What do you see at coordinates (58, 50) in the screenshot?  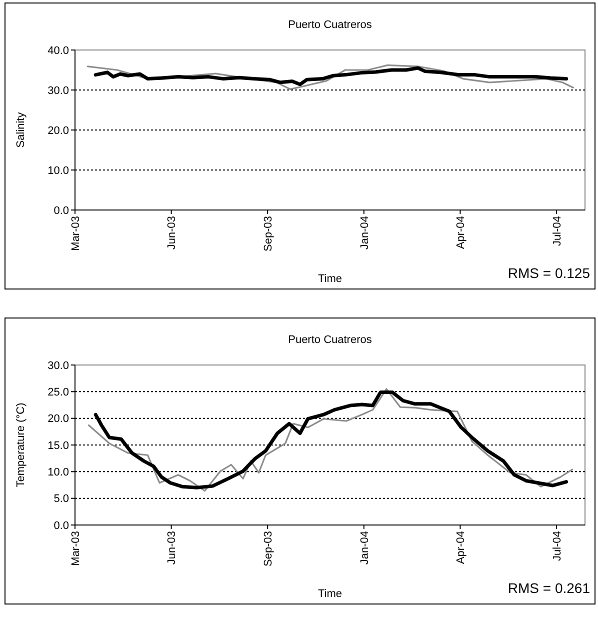 I see `y-tick-label: 40.0` at bounding box center [58, 50].